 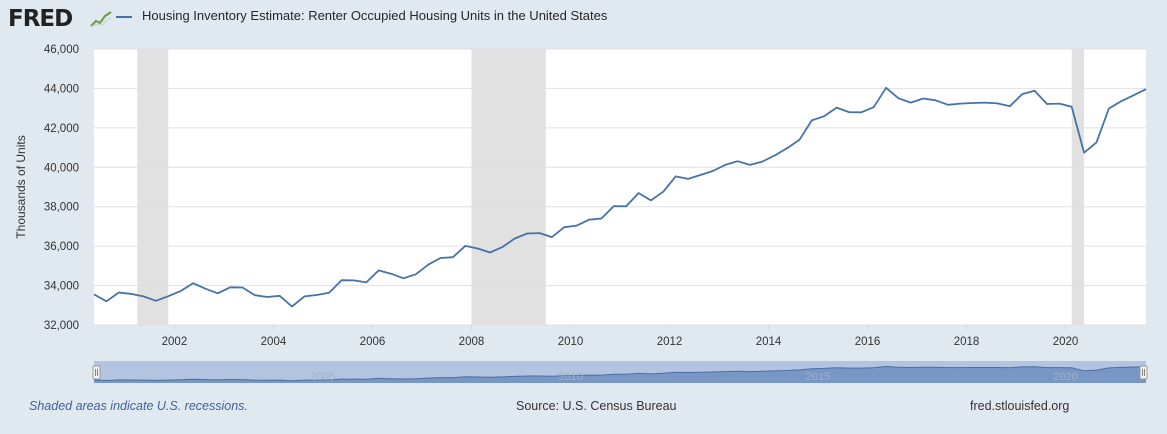 I want to click on navigator-handle-left, so click(x=96, y=372).